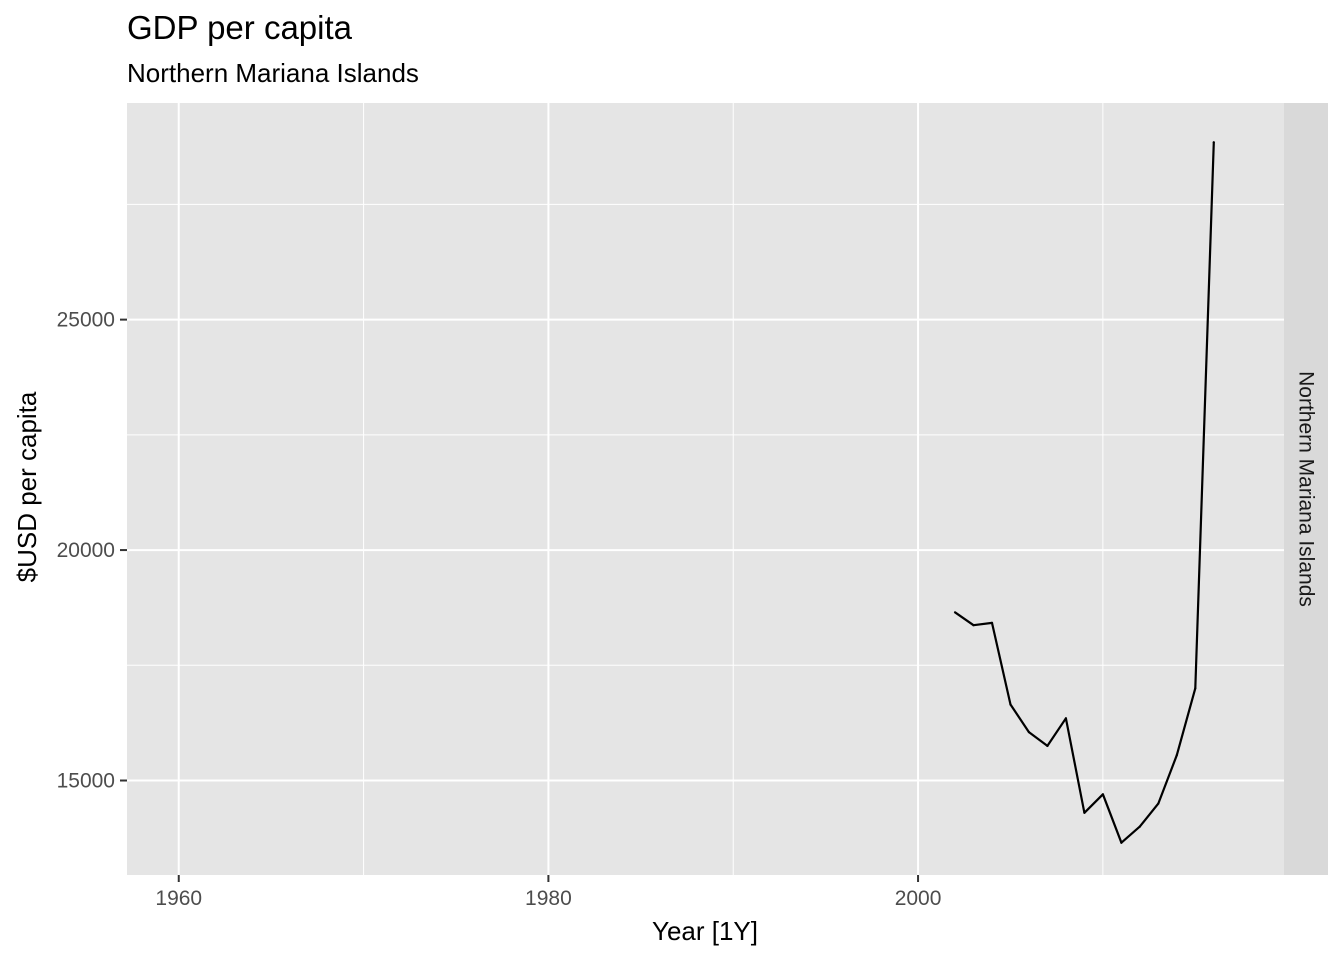 This screenshot has height=960, width=1344. What do you see at coordinates (918, 898) in the screenshot?
I see `x-tick-label: 2000` at bounding box center [918, 898].